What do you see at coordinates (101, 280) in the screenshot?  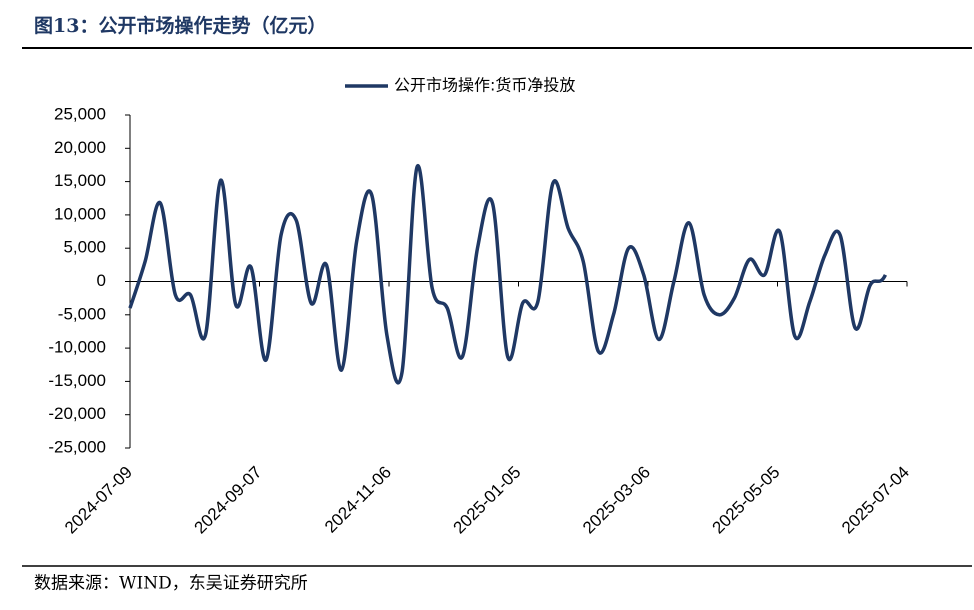 I see `y-tick-label: 0` at bounding box center [101, 280].